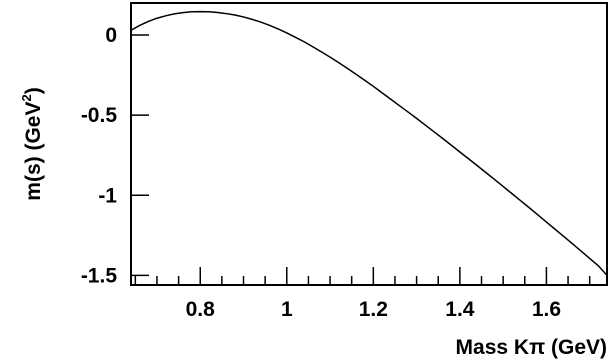 Image resolution: width=614 pixels, height=360 pixels. I want to click on x-tick-label: 1.4, so click(460, 309).